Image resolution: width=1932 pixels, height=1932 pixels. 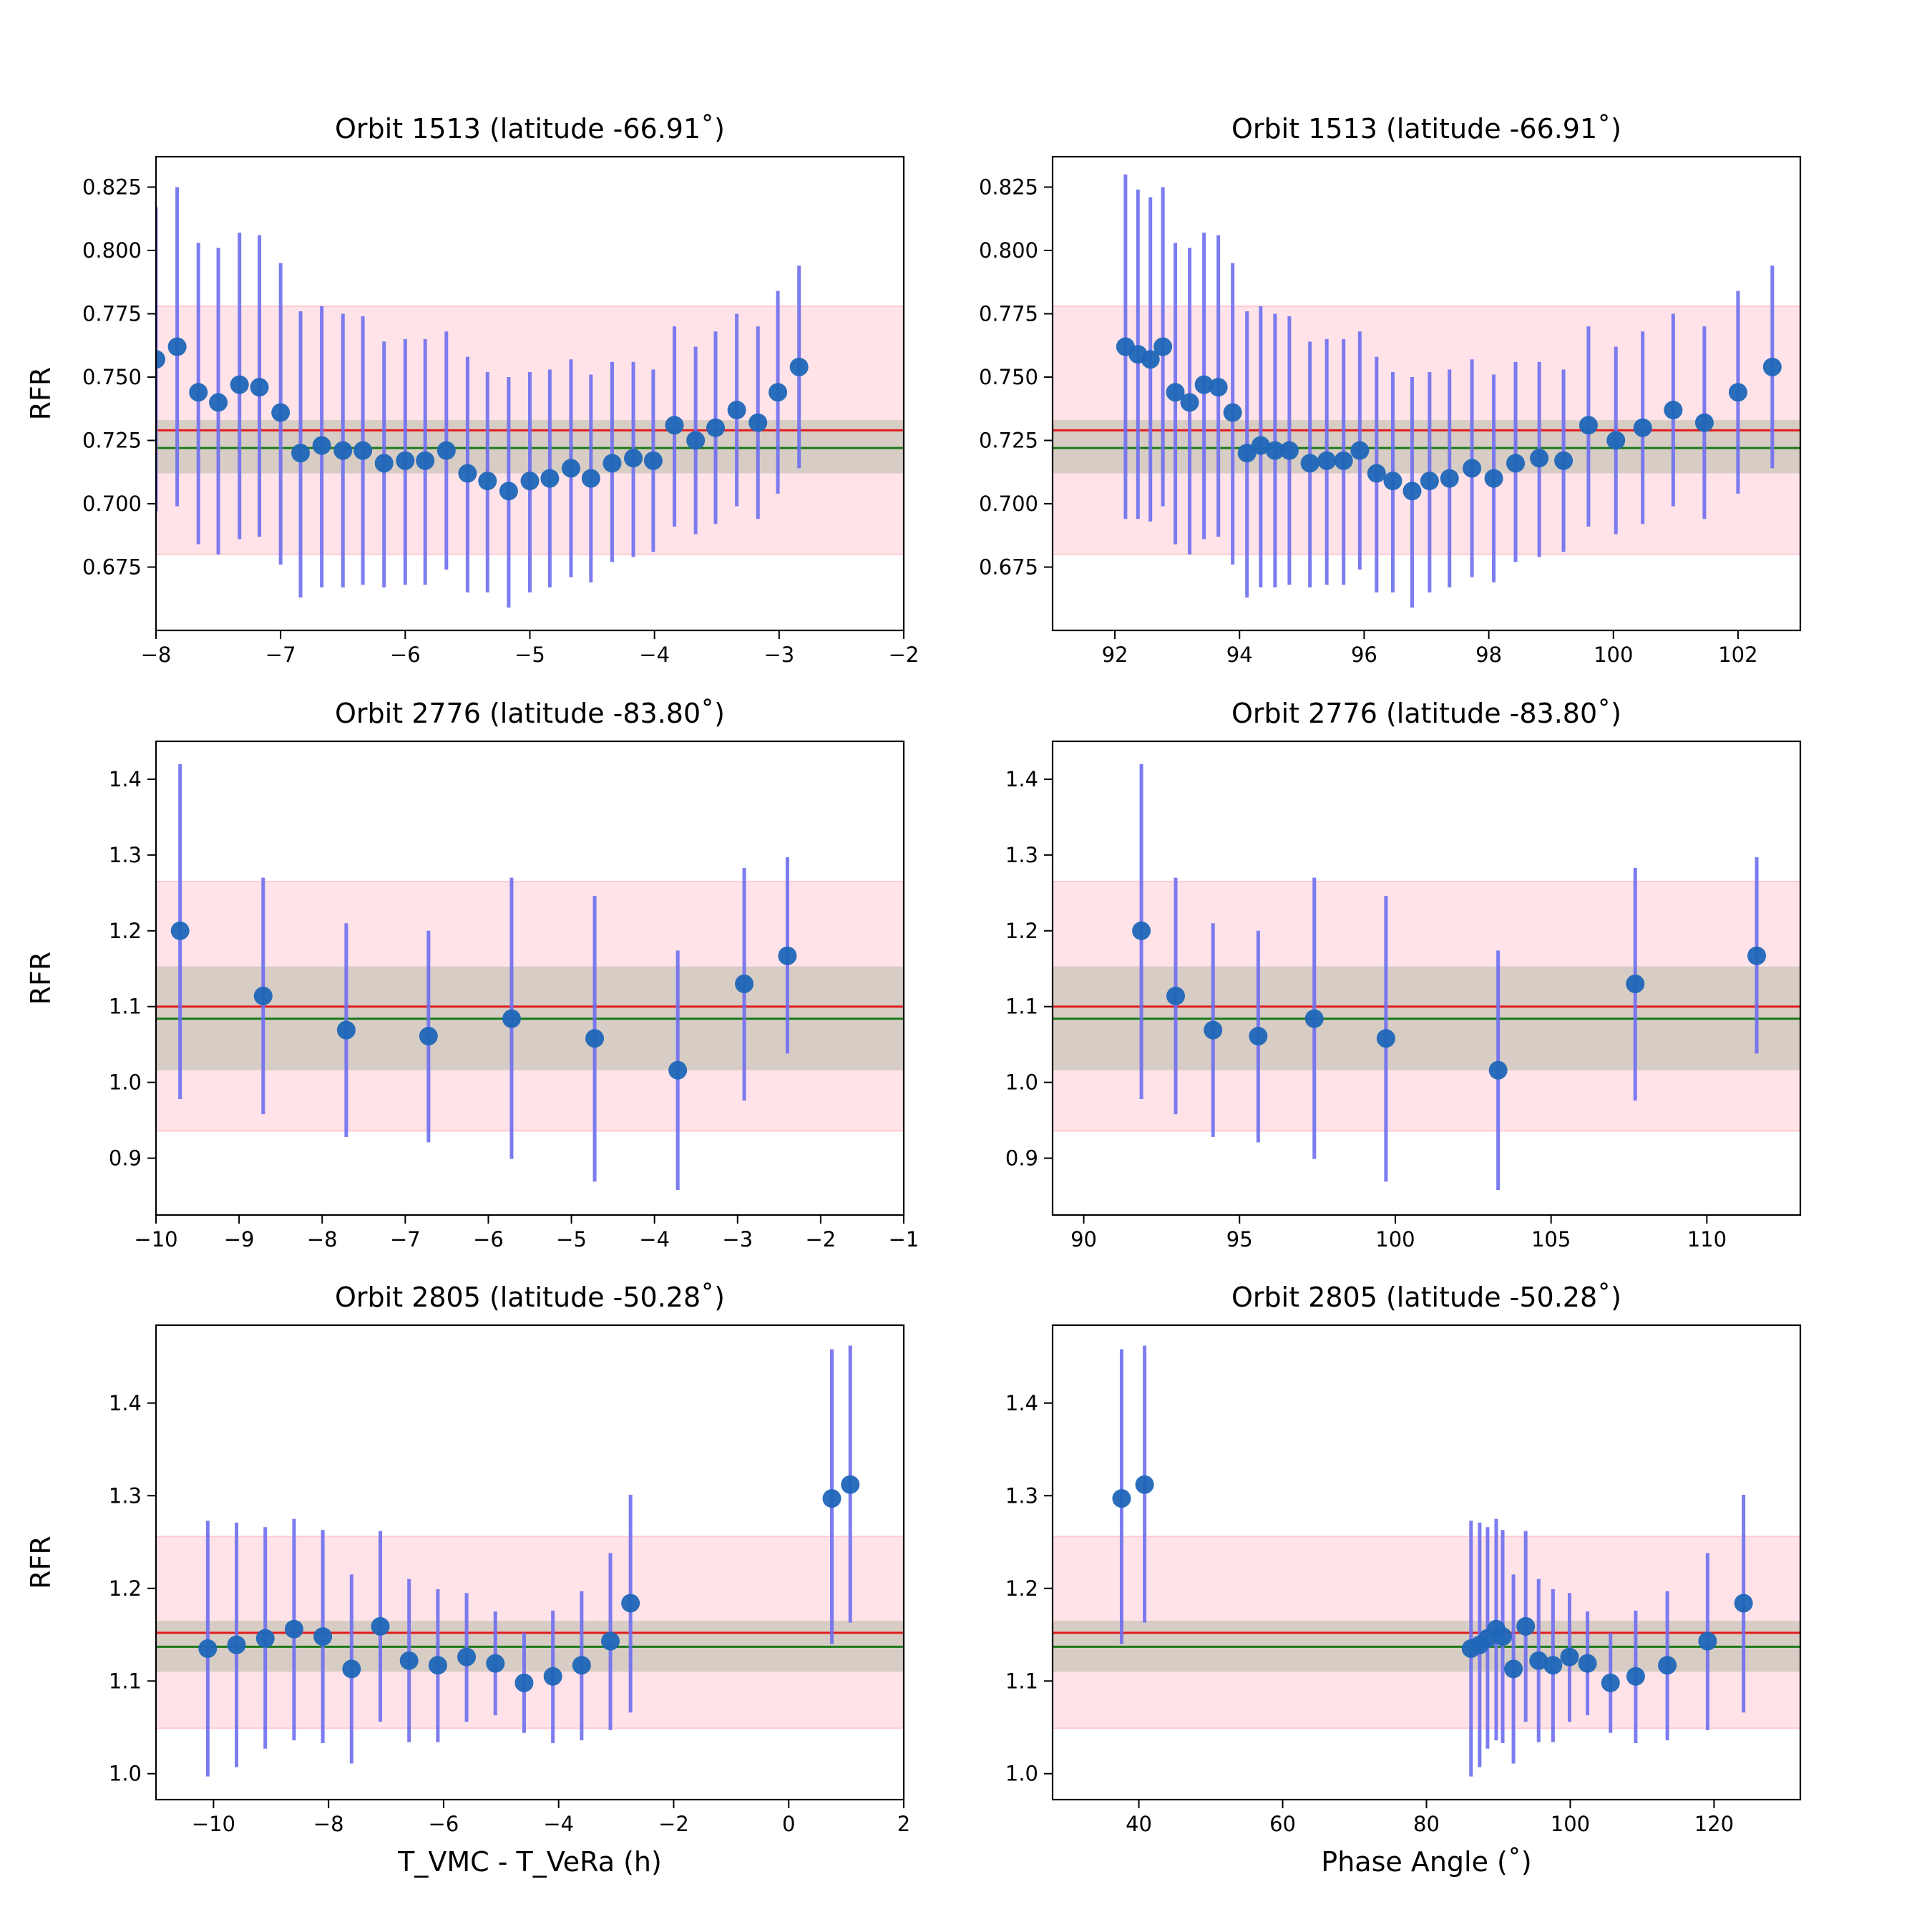 What do you see at coordinates (112, 377) in the screenshot?
I see `y-tick-label: 0.750` at bounding box center [112, 377].